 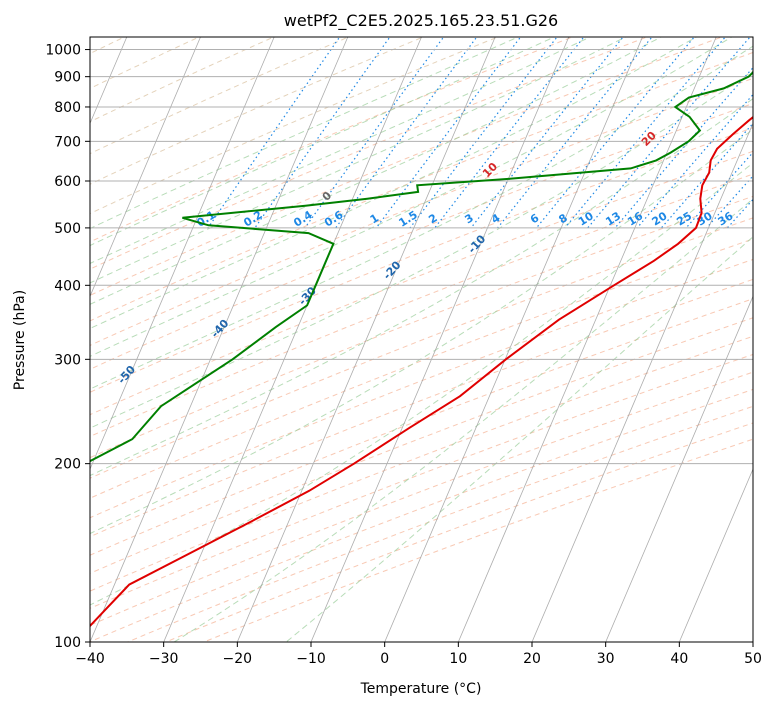 I want to click on y-tick-label: 700, so click(x=67, y=142).